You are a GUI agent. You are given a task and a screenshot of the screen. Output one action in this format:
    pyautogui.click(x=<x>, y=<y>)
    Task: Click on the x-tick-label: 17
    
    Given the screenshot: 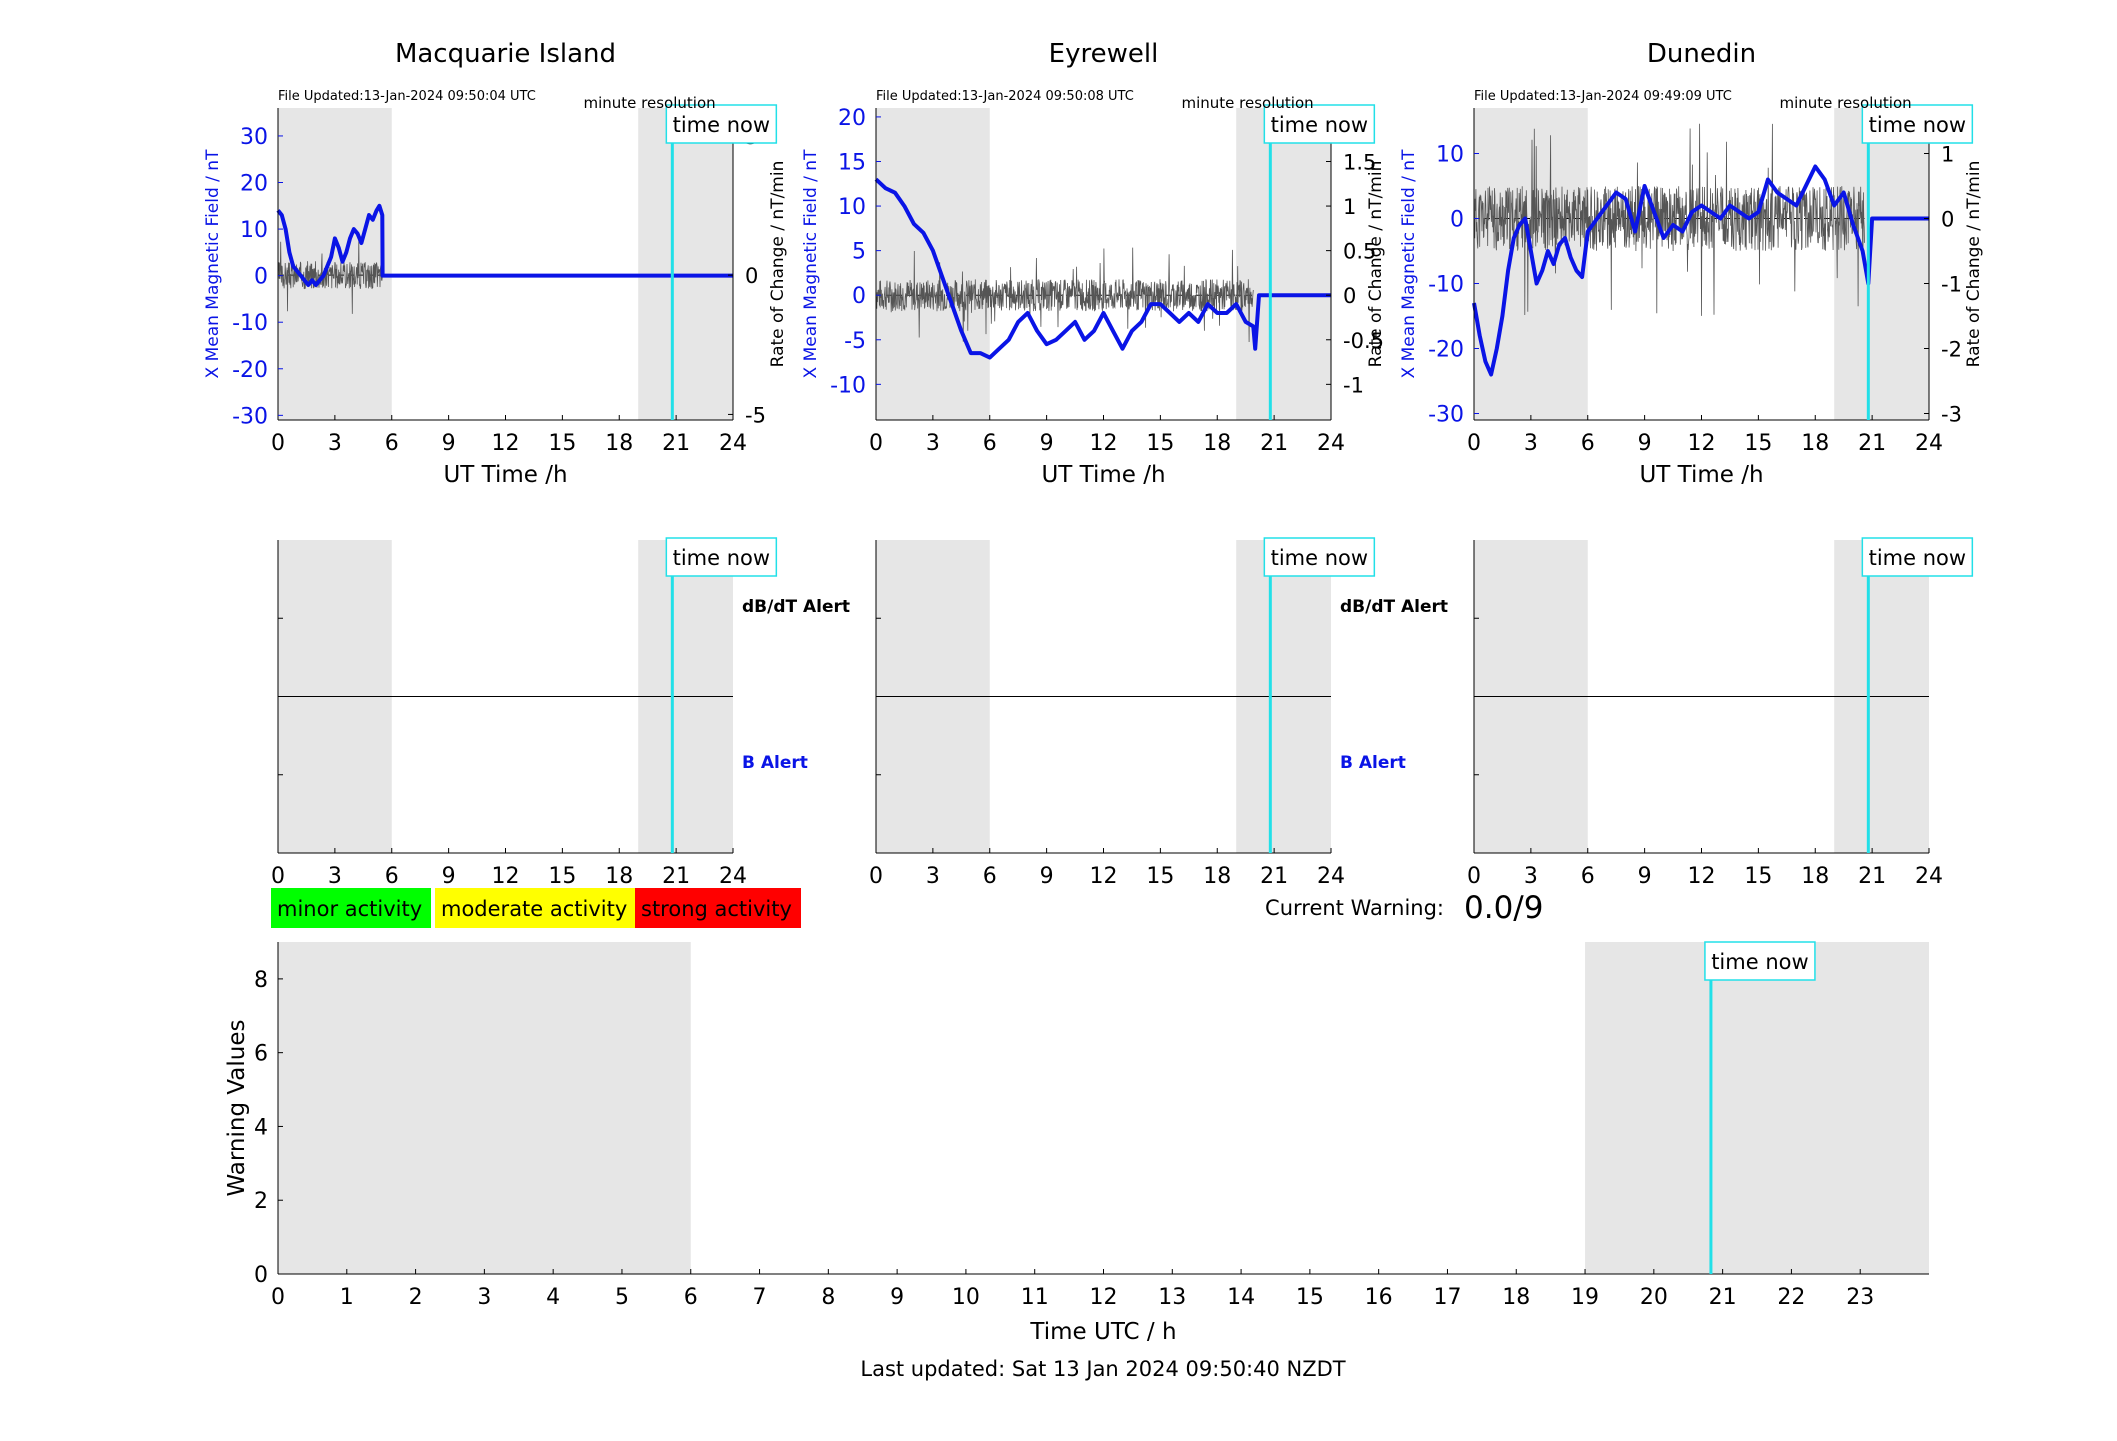 What is the action you would take?
    pyautogui.click(x=1447, y=1297)
    